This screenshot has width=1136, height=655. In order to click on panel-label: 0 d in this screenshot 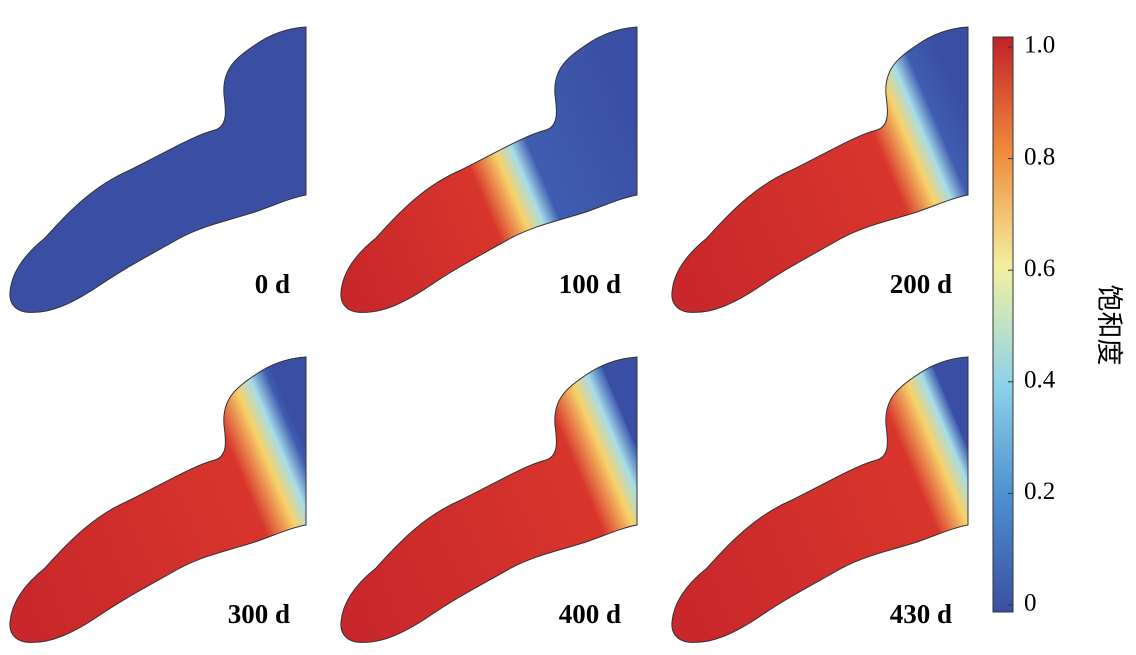, I will do `click(272, 284)`.